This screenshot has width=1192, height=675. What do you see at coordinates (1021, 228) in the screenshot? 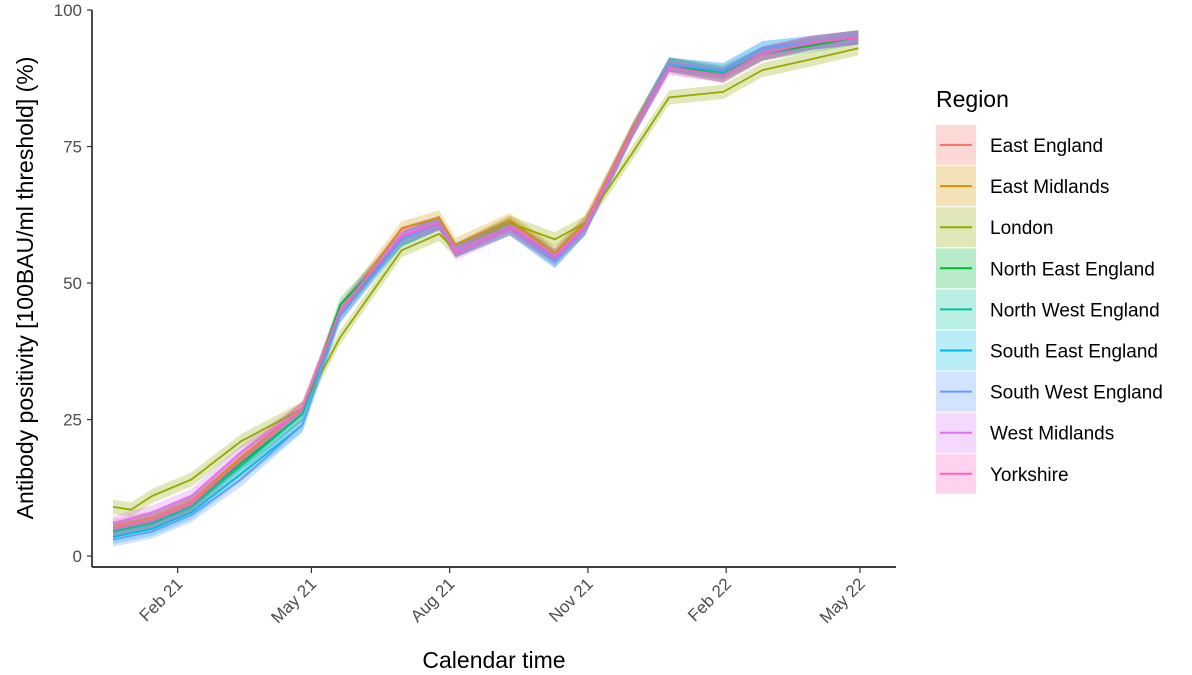
I see `legend-label: London` at bounding box center [1021, 228].